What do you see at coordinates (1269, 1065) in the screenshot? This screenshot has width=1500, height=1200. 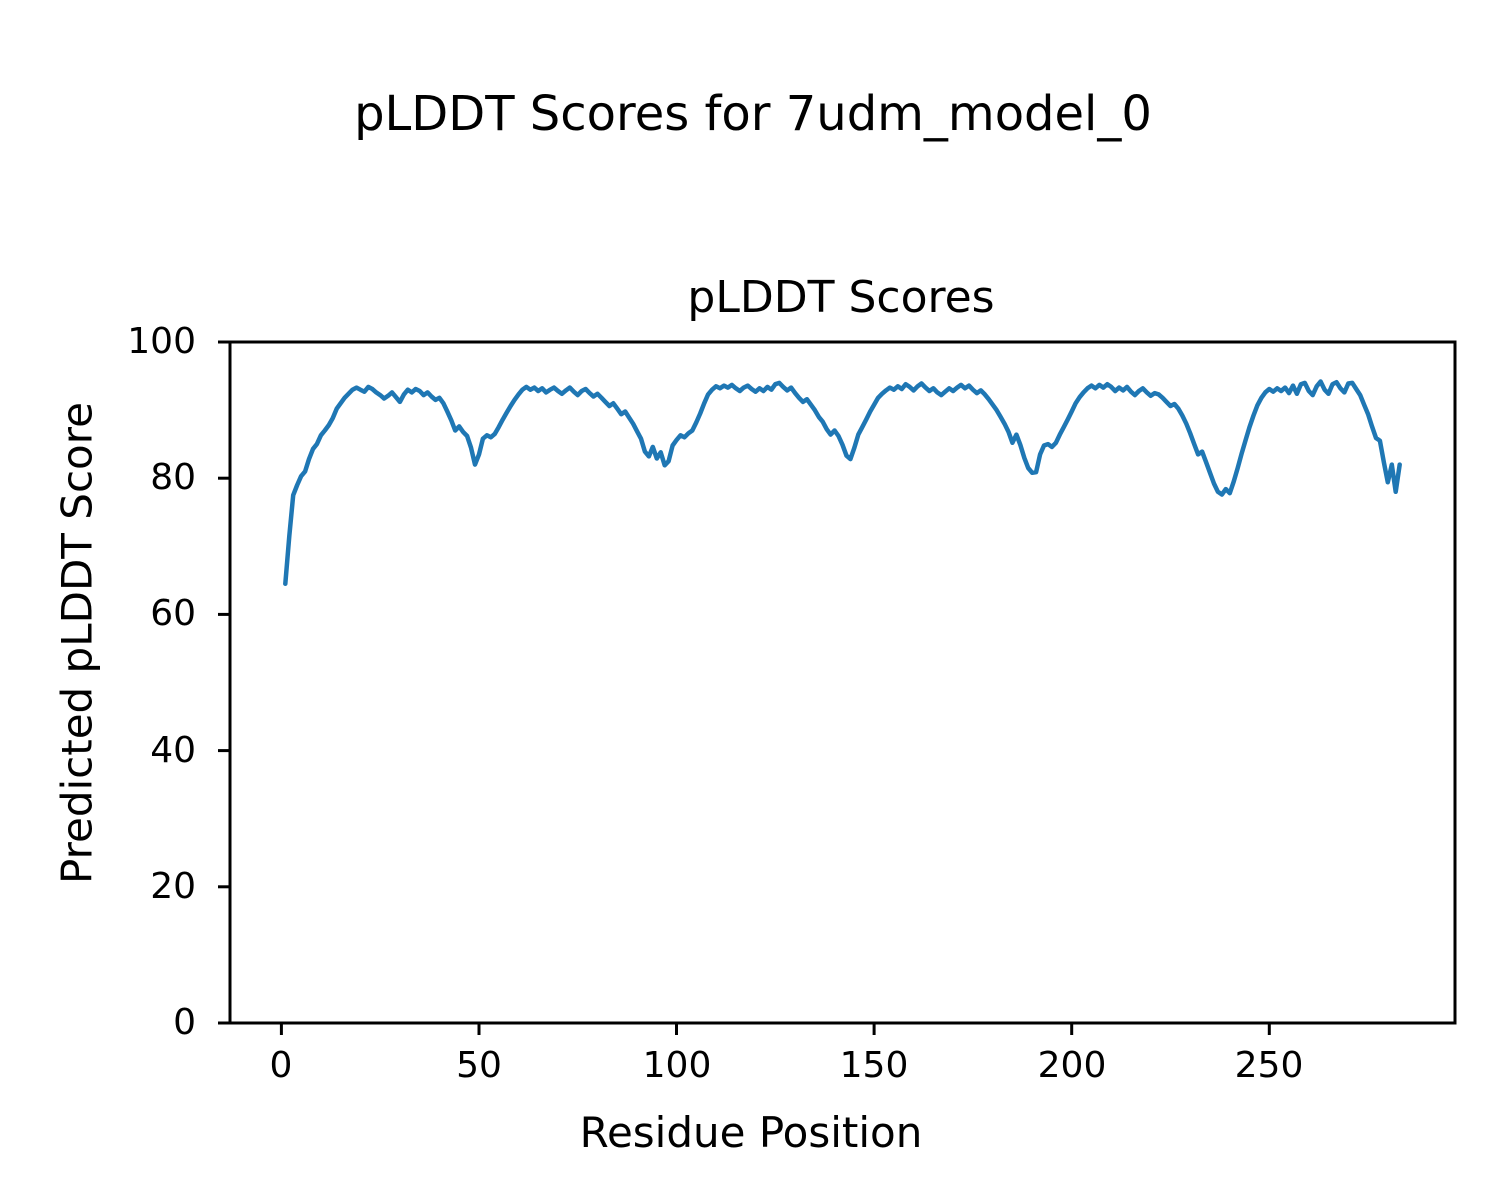 I see `x-tick-label: 250` at bounding box center [1269, 1065].